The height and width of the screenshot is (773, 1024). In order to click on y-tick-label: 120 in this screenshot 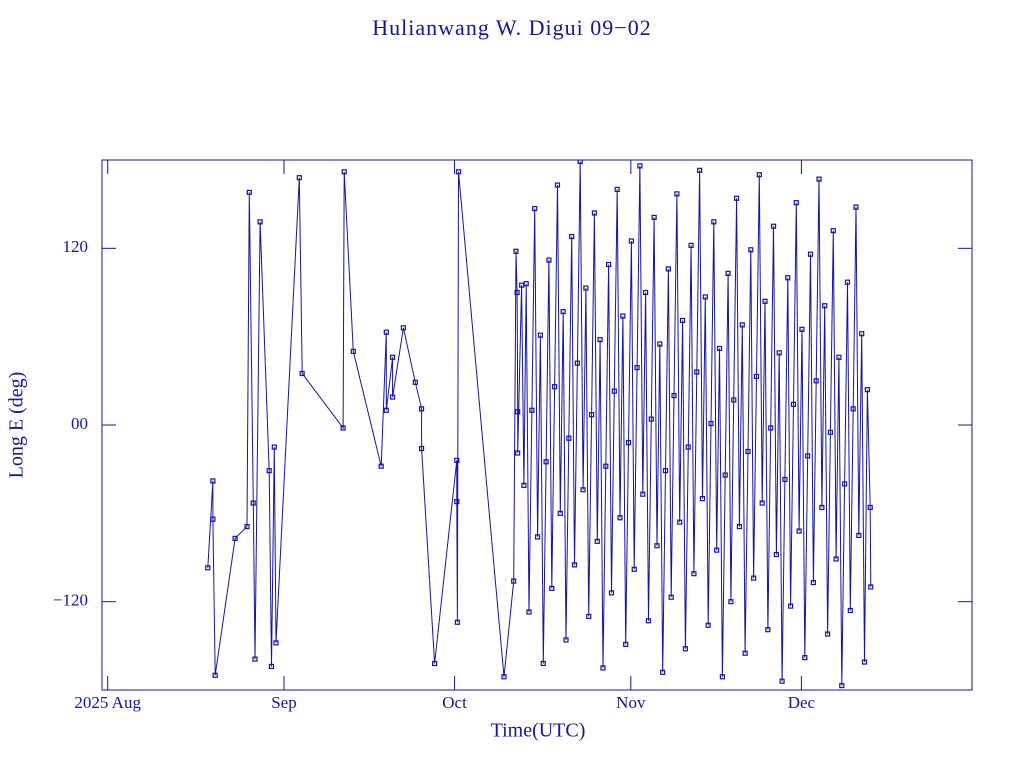, I will do `click(76, 246)`.